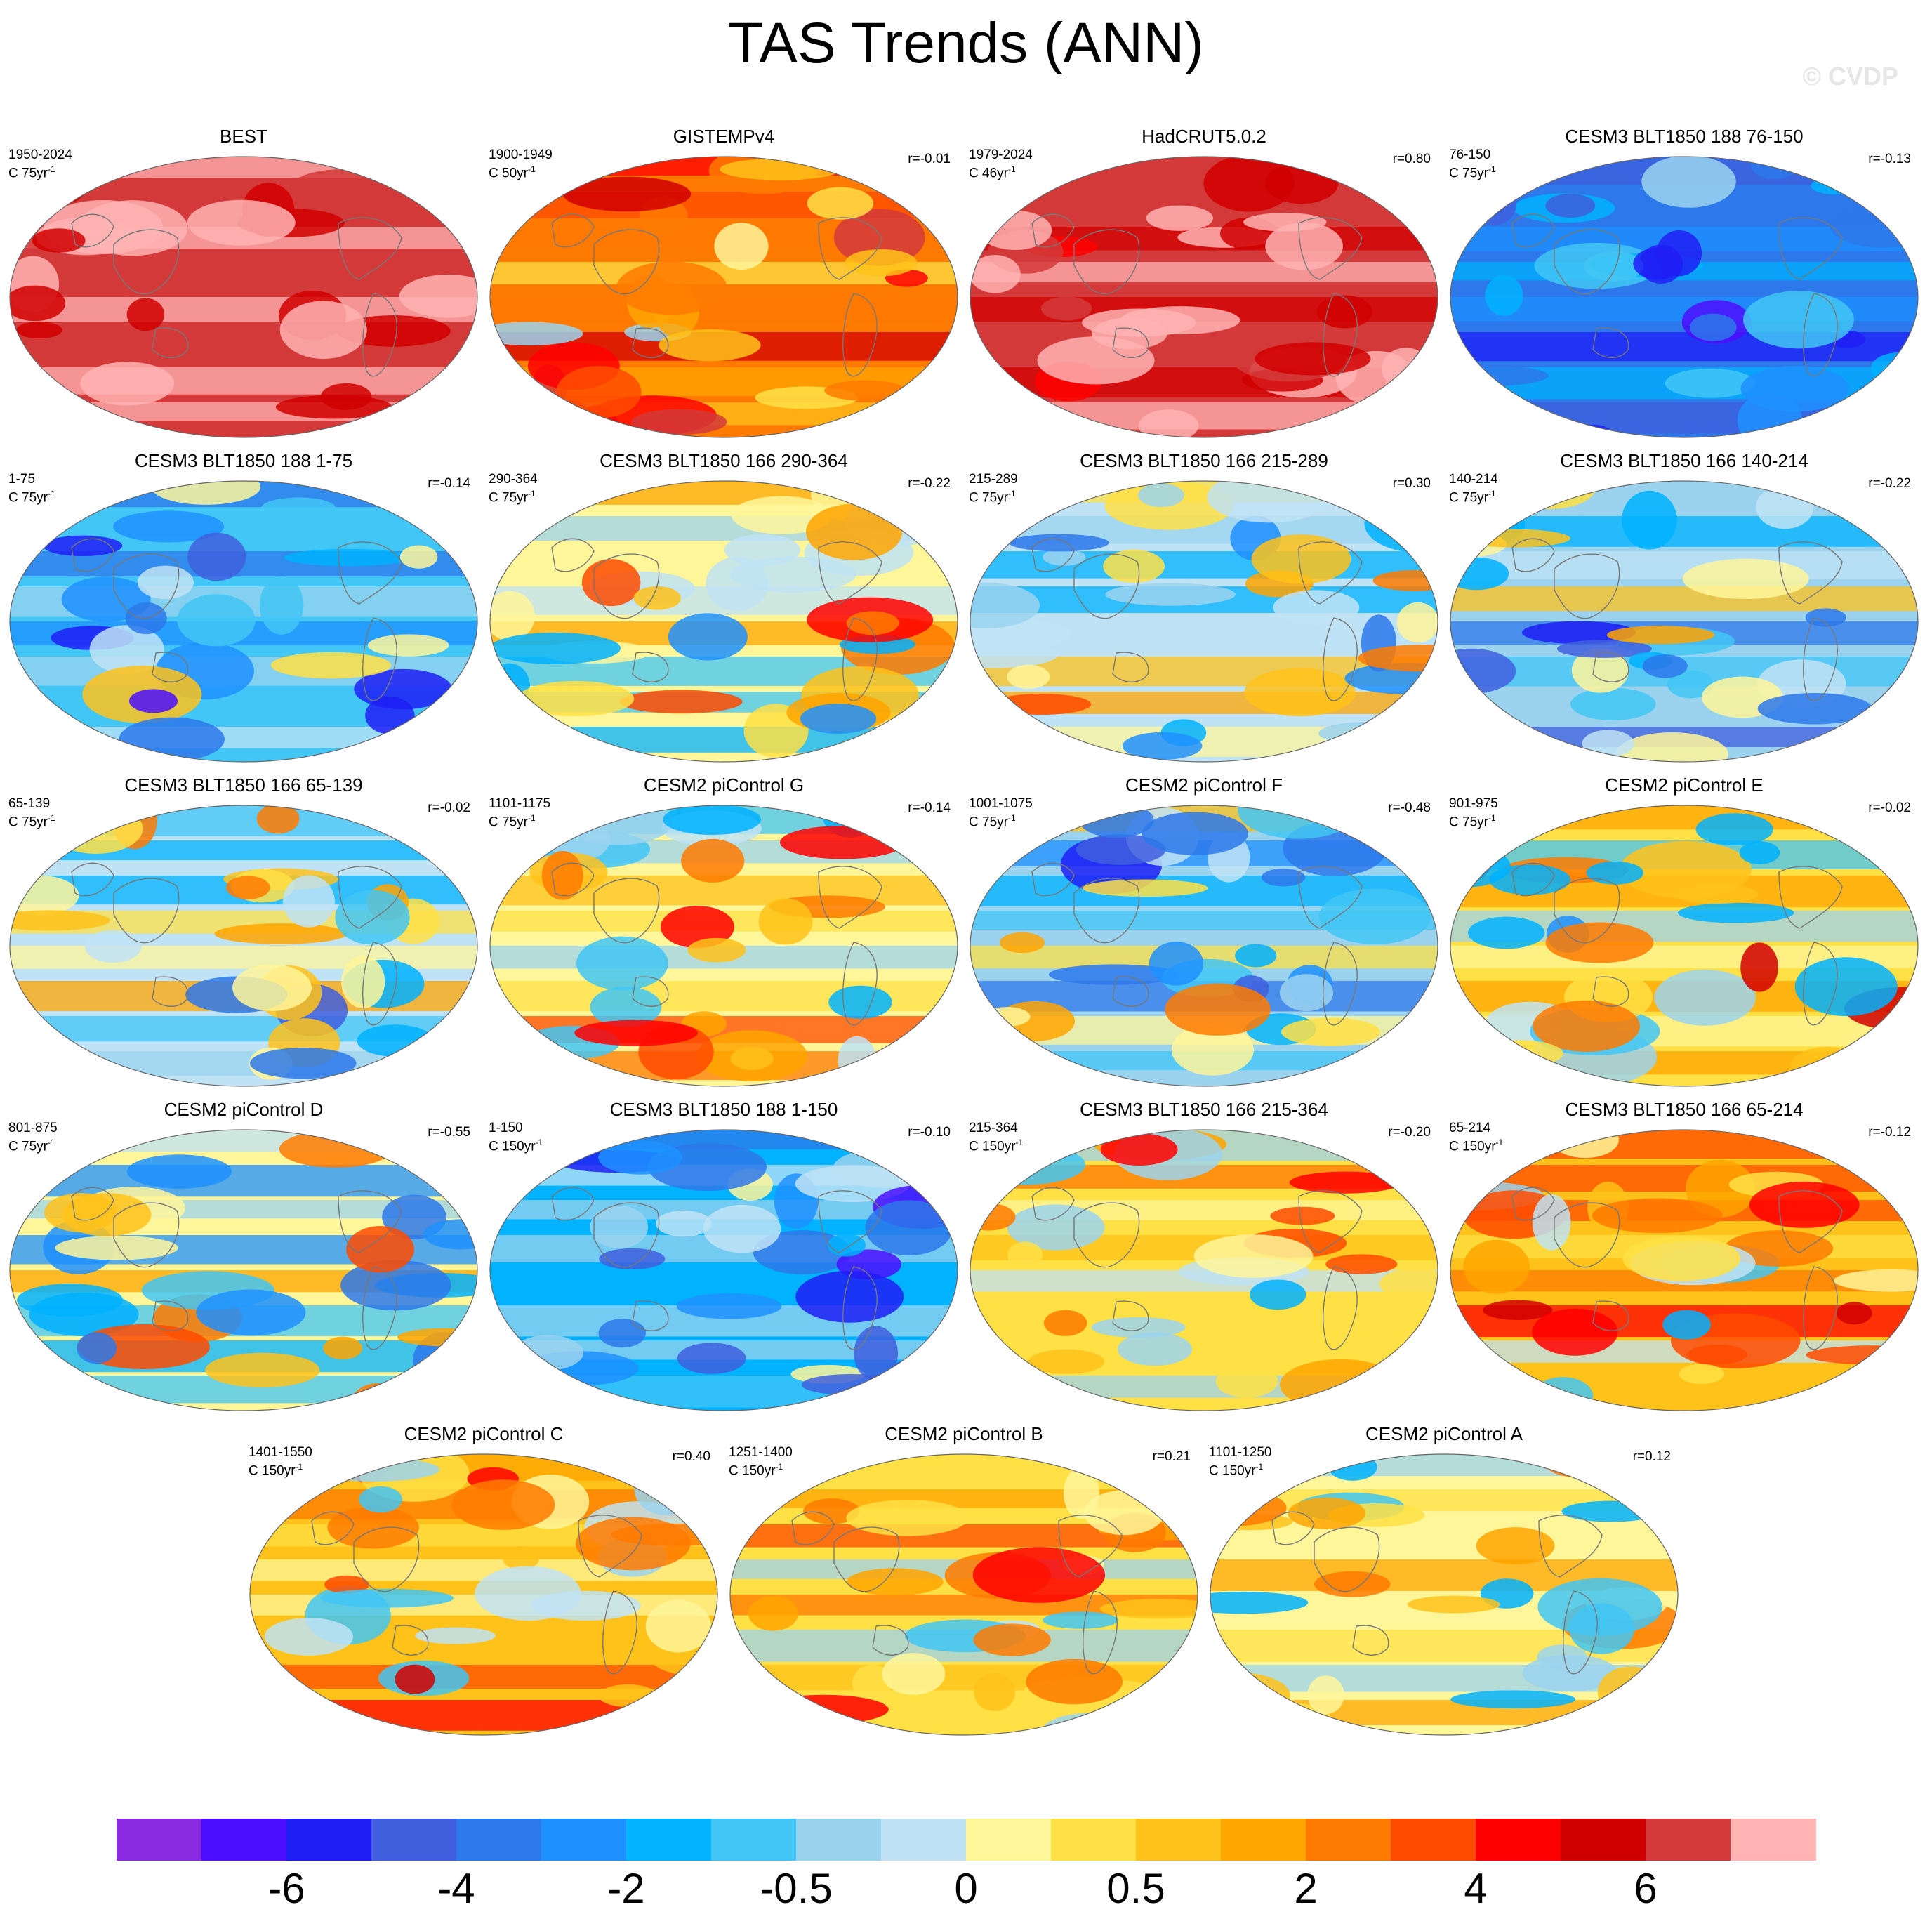  I want to click on panel-title: BEST, so click(243, 136).